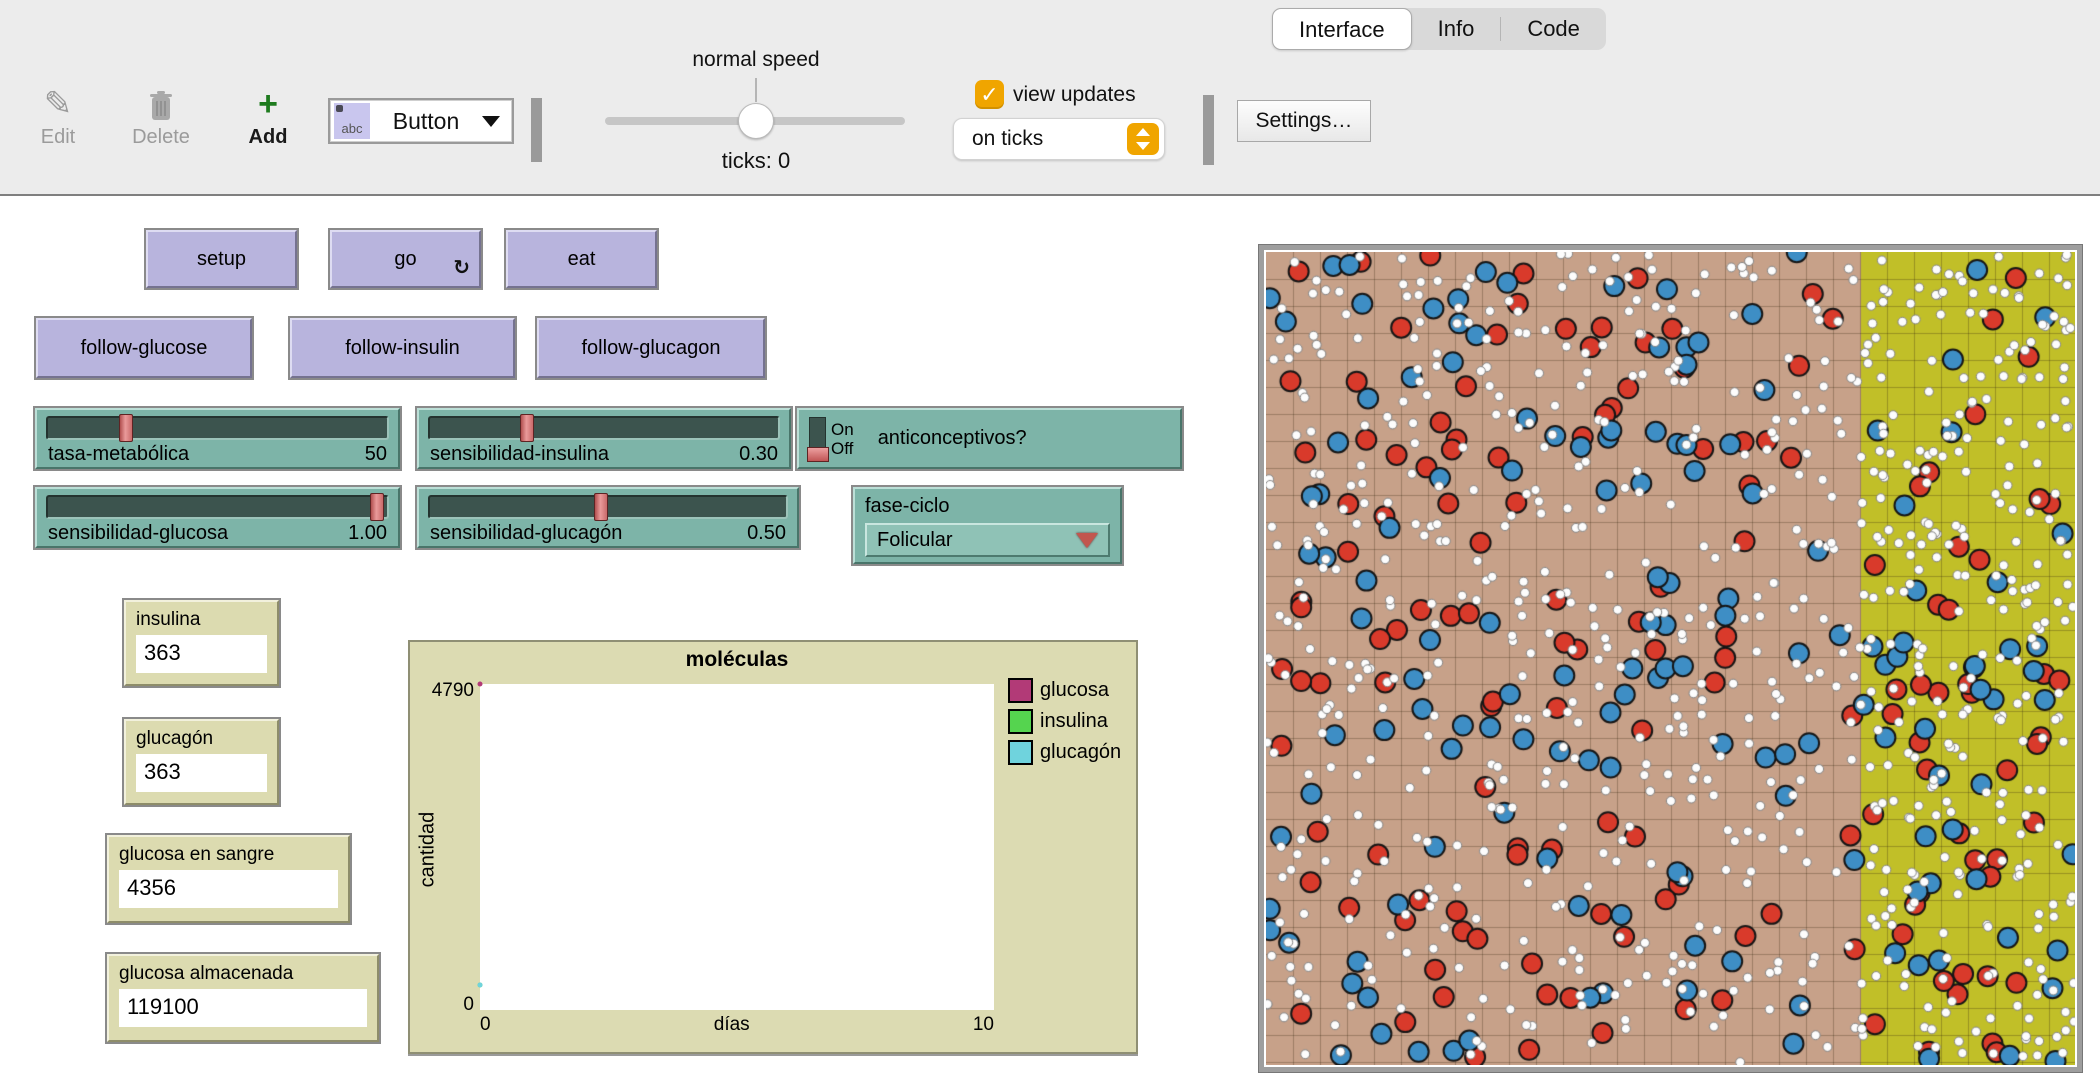 This screenshot has width=2100, height=1090. I want to click on follow-glucagon-button: follow-glucagon, so click(651, 348).